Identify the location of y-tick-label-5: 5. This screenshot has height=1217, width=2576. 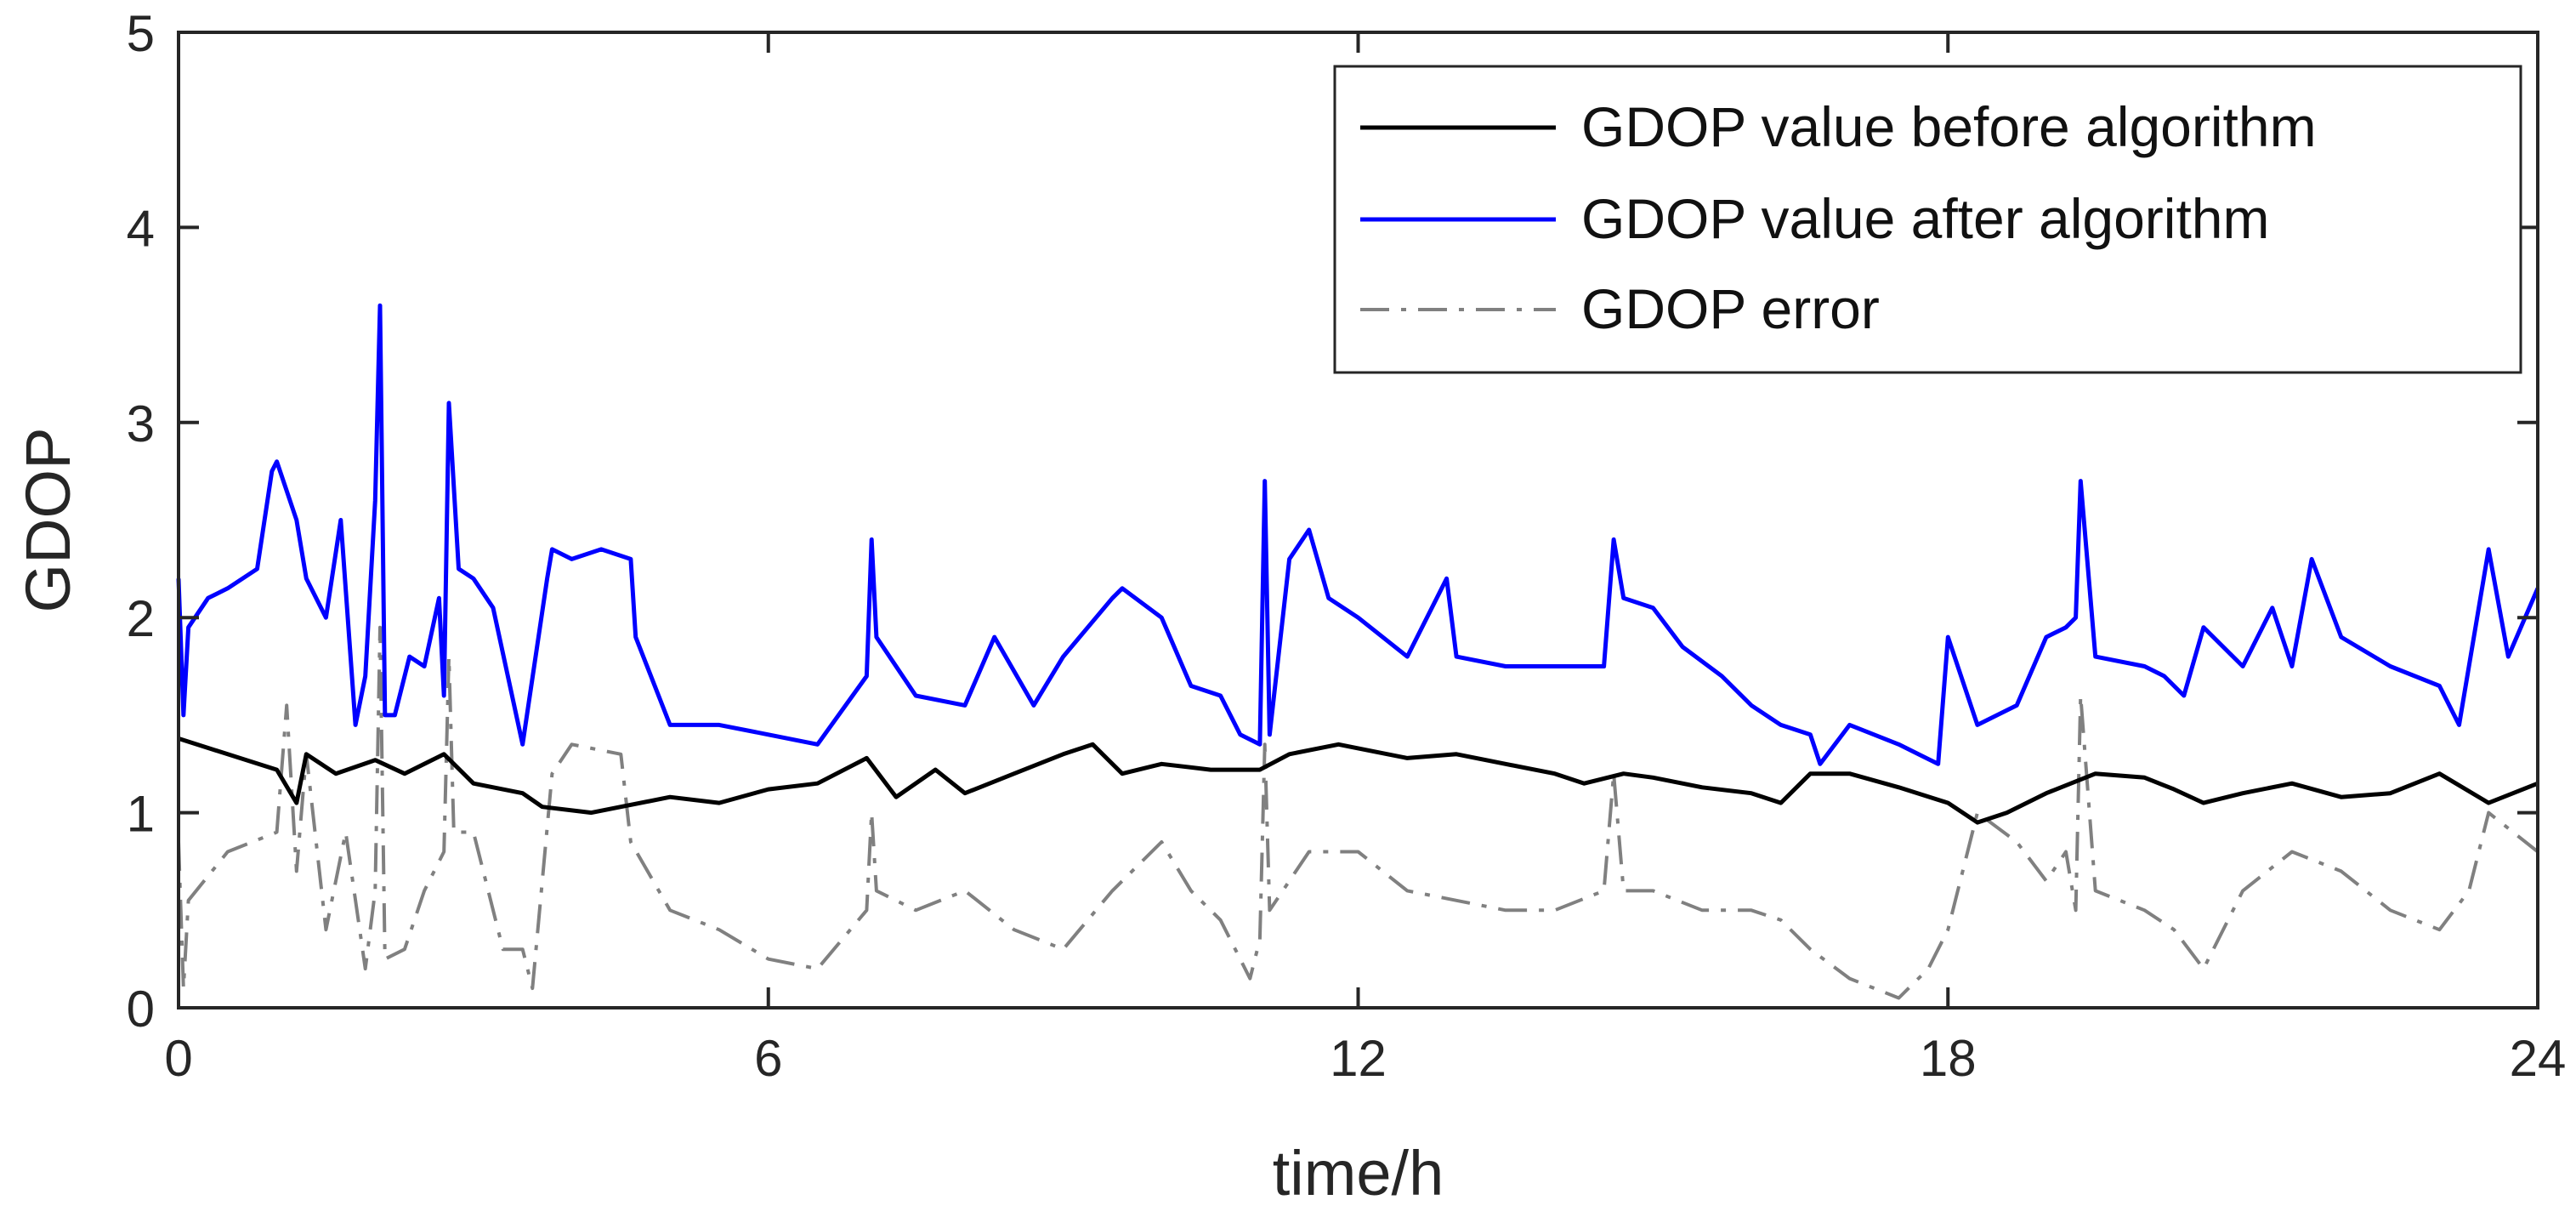
(141, 33).